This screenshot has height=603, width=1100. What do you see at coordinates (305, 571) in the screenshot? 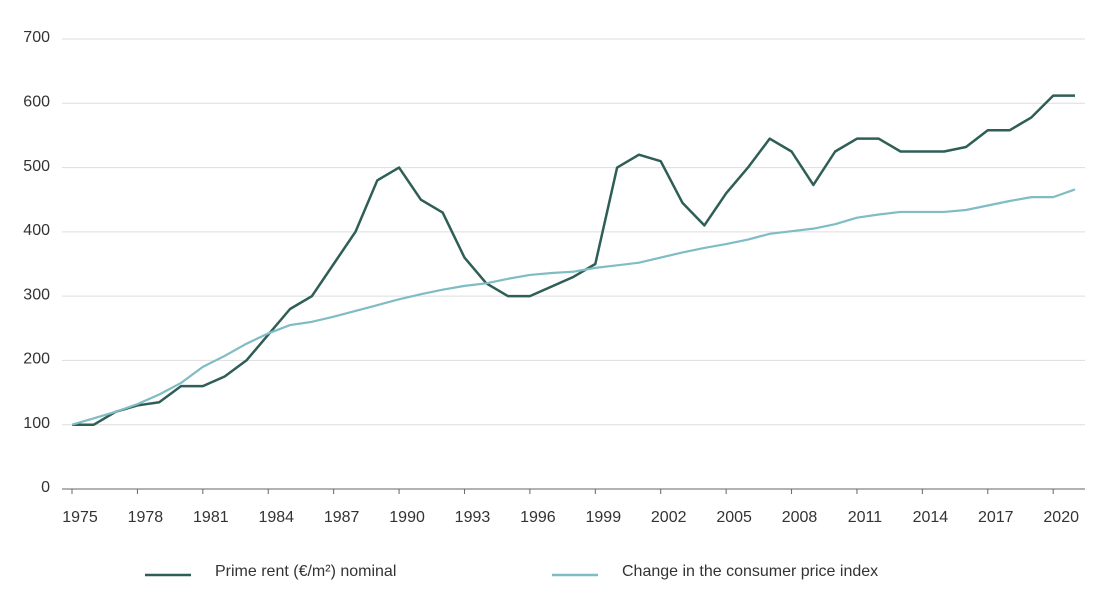
I see `legend-label: Prime rent (€/m²) nominal` at bounding box center [305, 571].